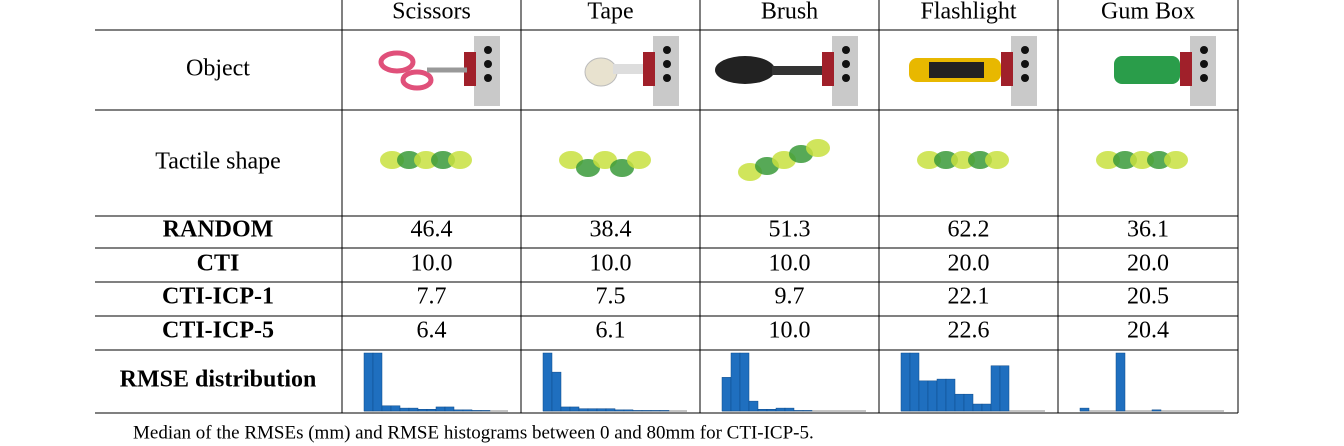 The image size is (1344, 446). I want to click on cell-value: 6.1, so click(611, 331).